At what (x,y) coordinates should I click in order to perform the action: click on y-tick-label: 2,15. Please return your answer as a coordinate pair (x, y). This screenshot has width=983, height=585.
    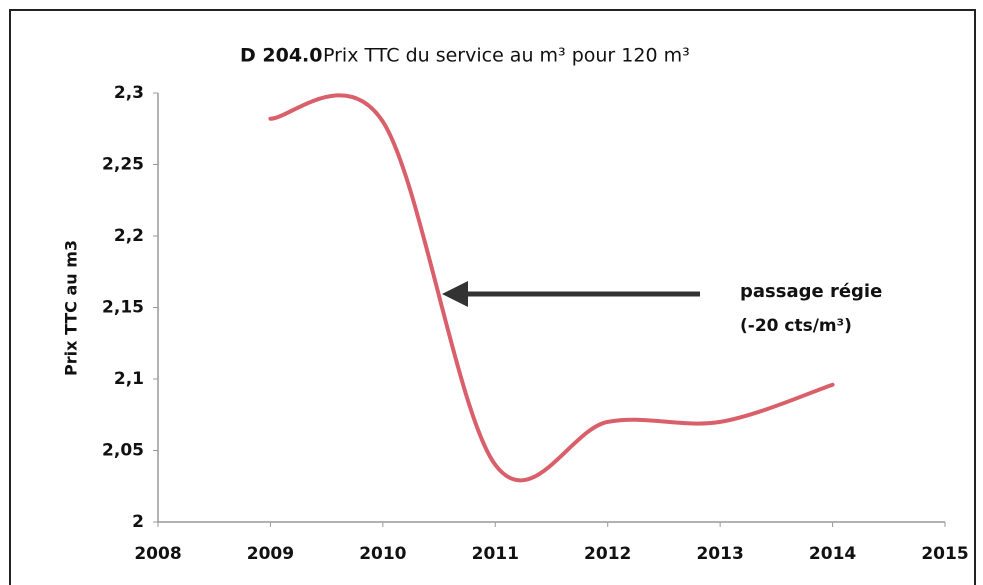
    Looking at the image, I should click on (123, 308).